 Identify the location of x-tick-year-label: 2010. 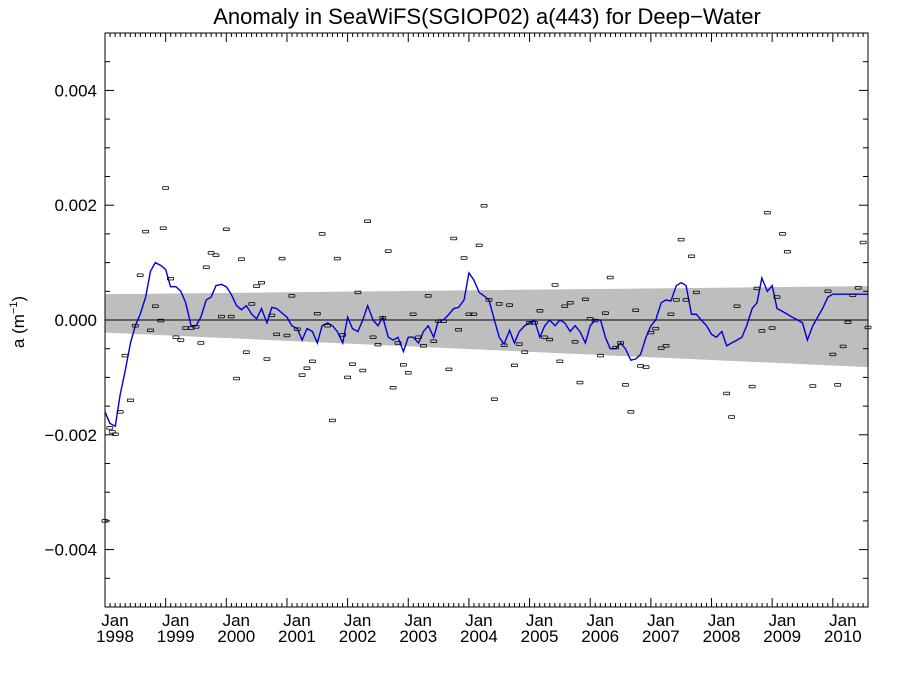
(843, 636).